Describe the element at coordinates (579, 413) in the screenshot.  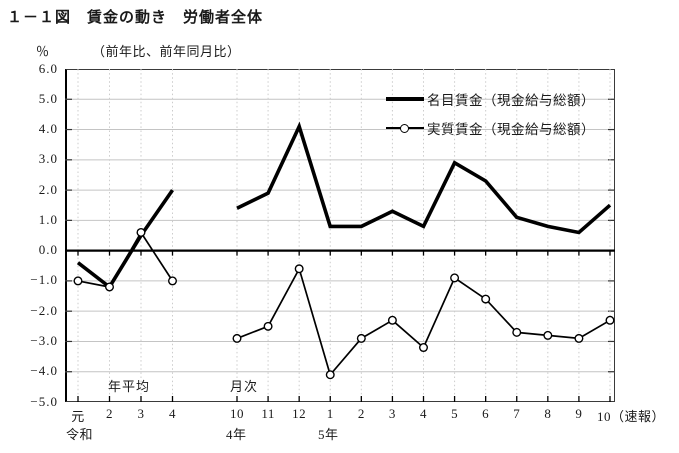
I see `x-tick-label: 9` at that location.